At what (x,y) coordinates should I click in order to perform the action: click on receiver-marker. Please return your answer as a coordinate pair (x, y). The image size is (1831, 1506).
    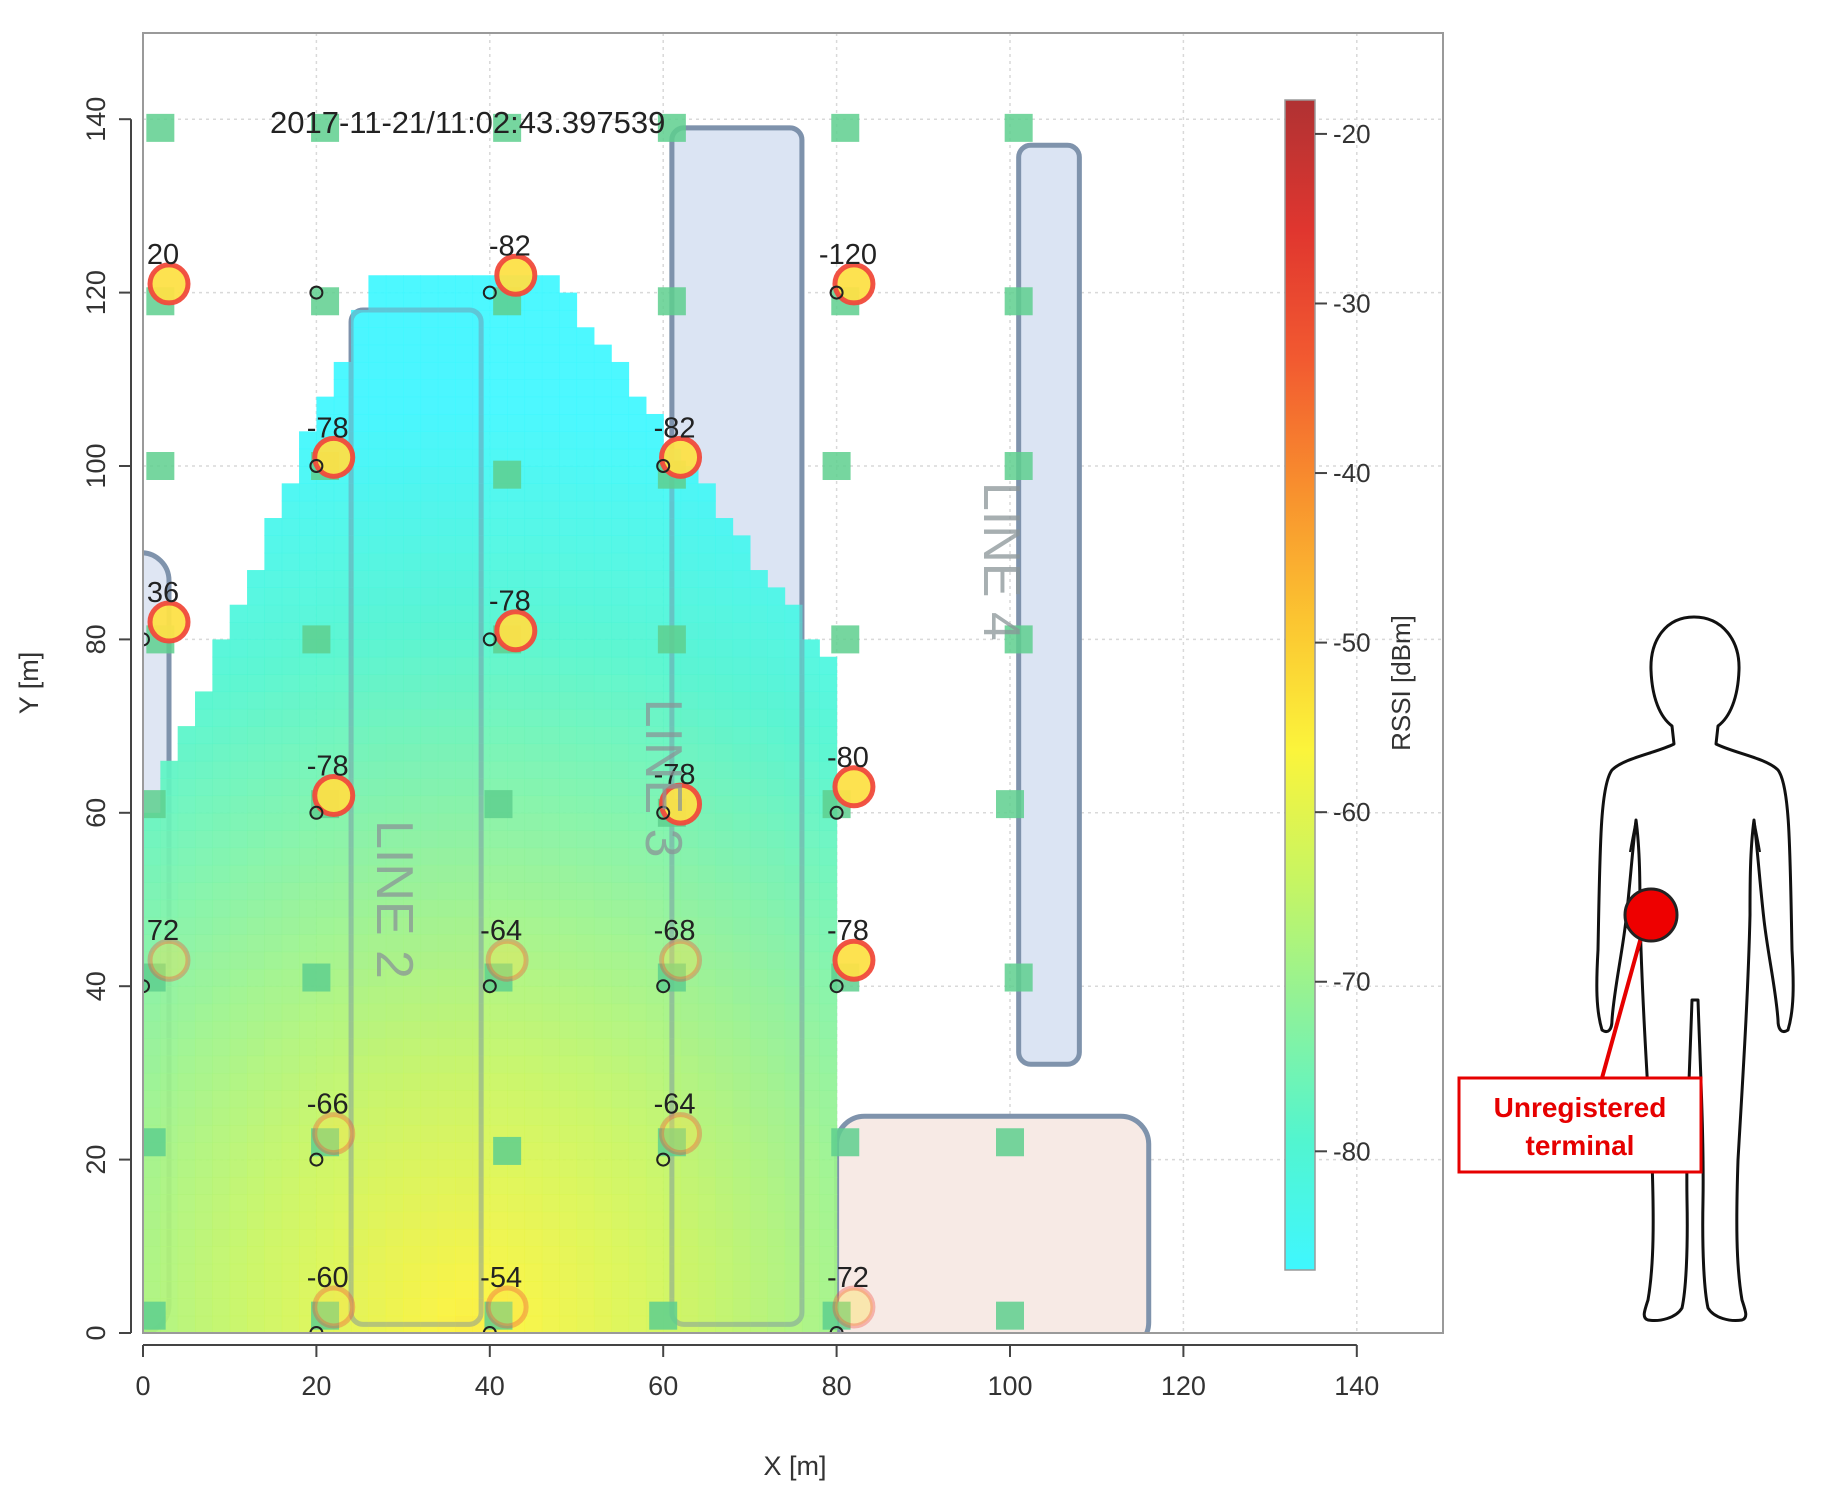
    Looking at the image, I should click on (663, 986).